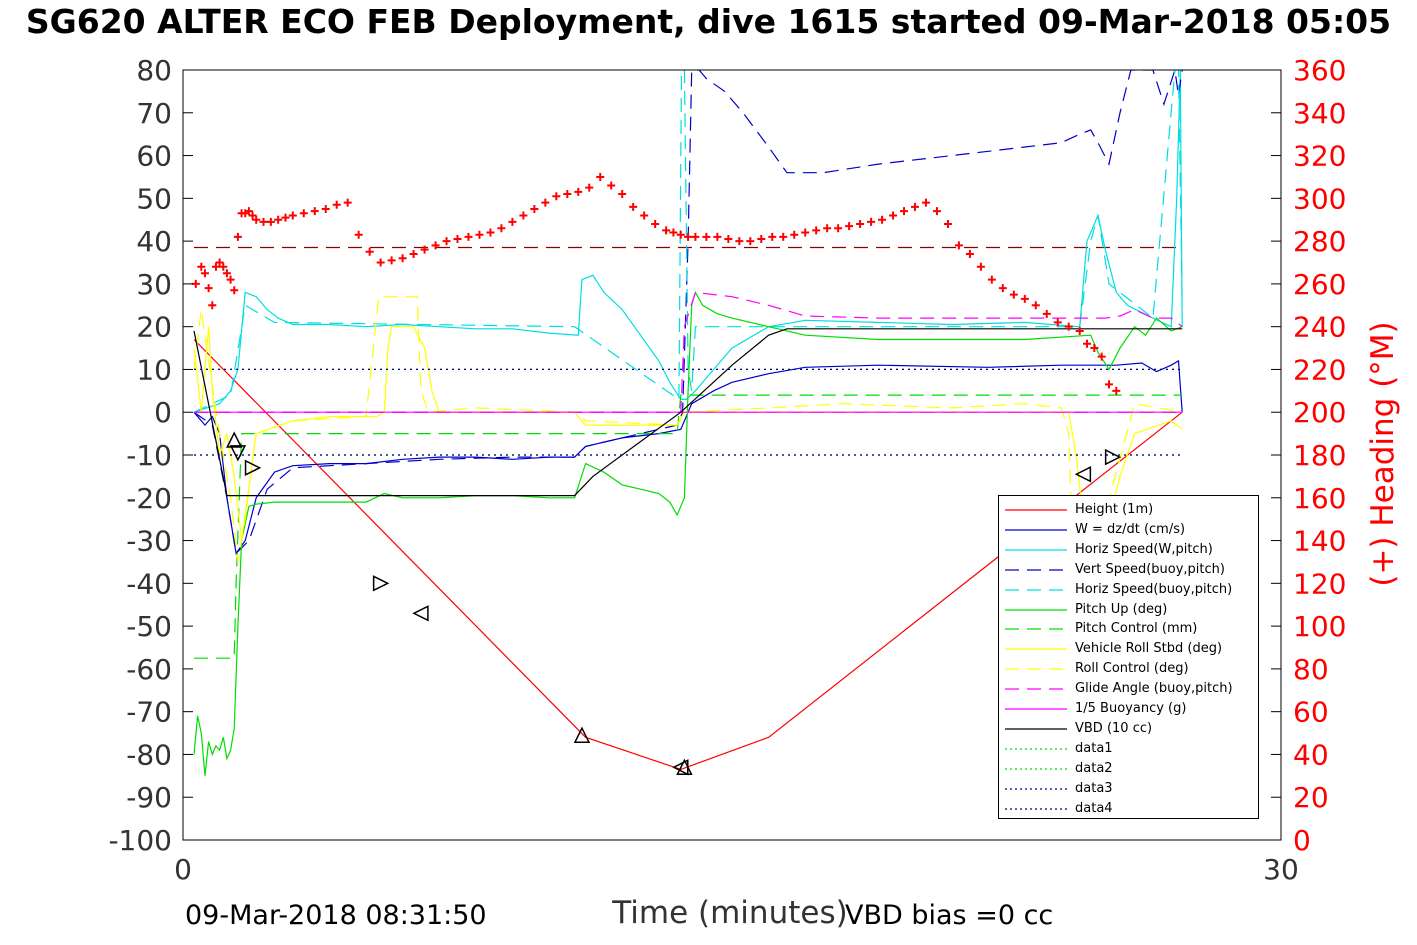 Image resolution: width=1417 pixels, height=945 pixels. I want to click on legend-label: Pitch Up (deg), so click(1121, 609).